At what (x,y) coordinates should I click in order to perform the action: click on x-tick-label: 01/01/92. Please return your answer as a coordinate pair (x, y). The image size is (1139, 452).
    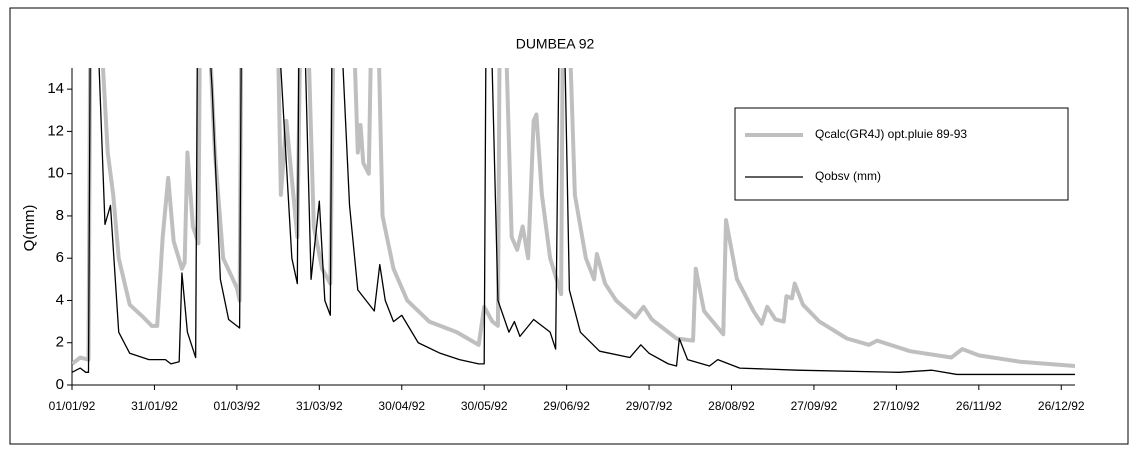
    Looking at the image, I should click on (72, 406).